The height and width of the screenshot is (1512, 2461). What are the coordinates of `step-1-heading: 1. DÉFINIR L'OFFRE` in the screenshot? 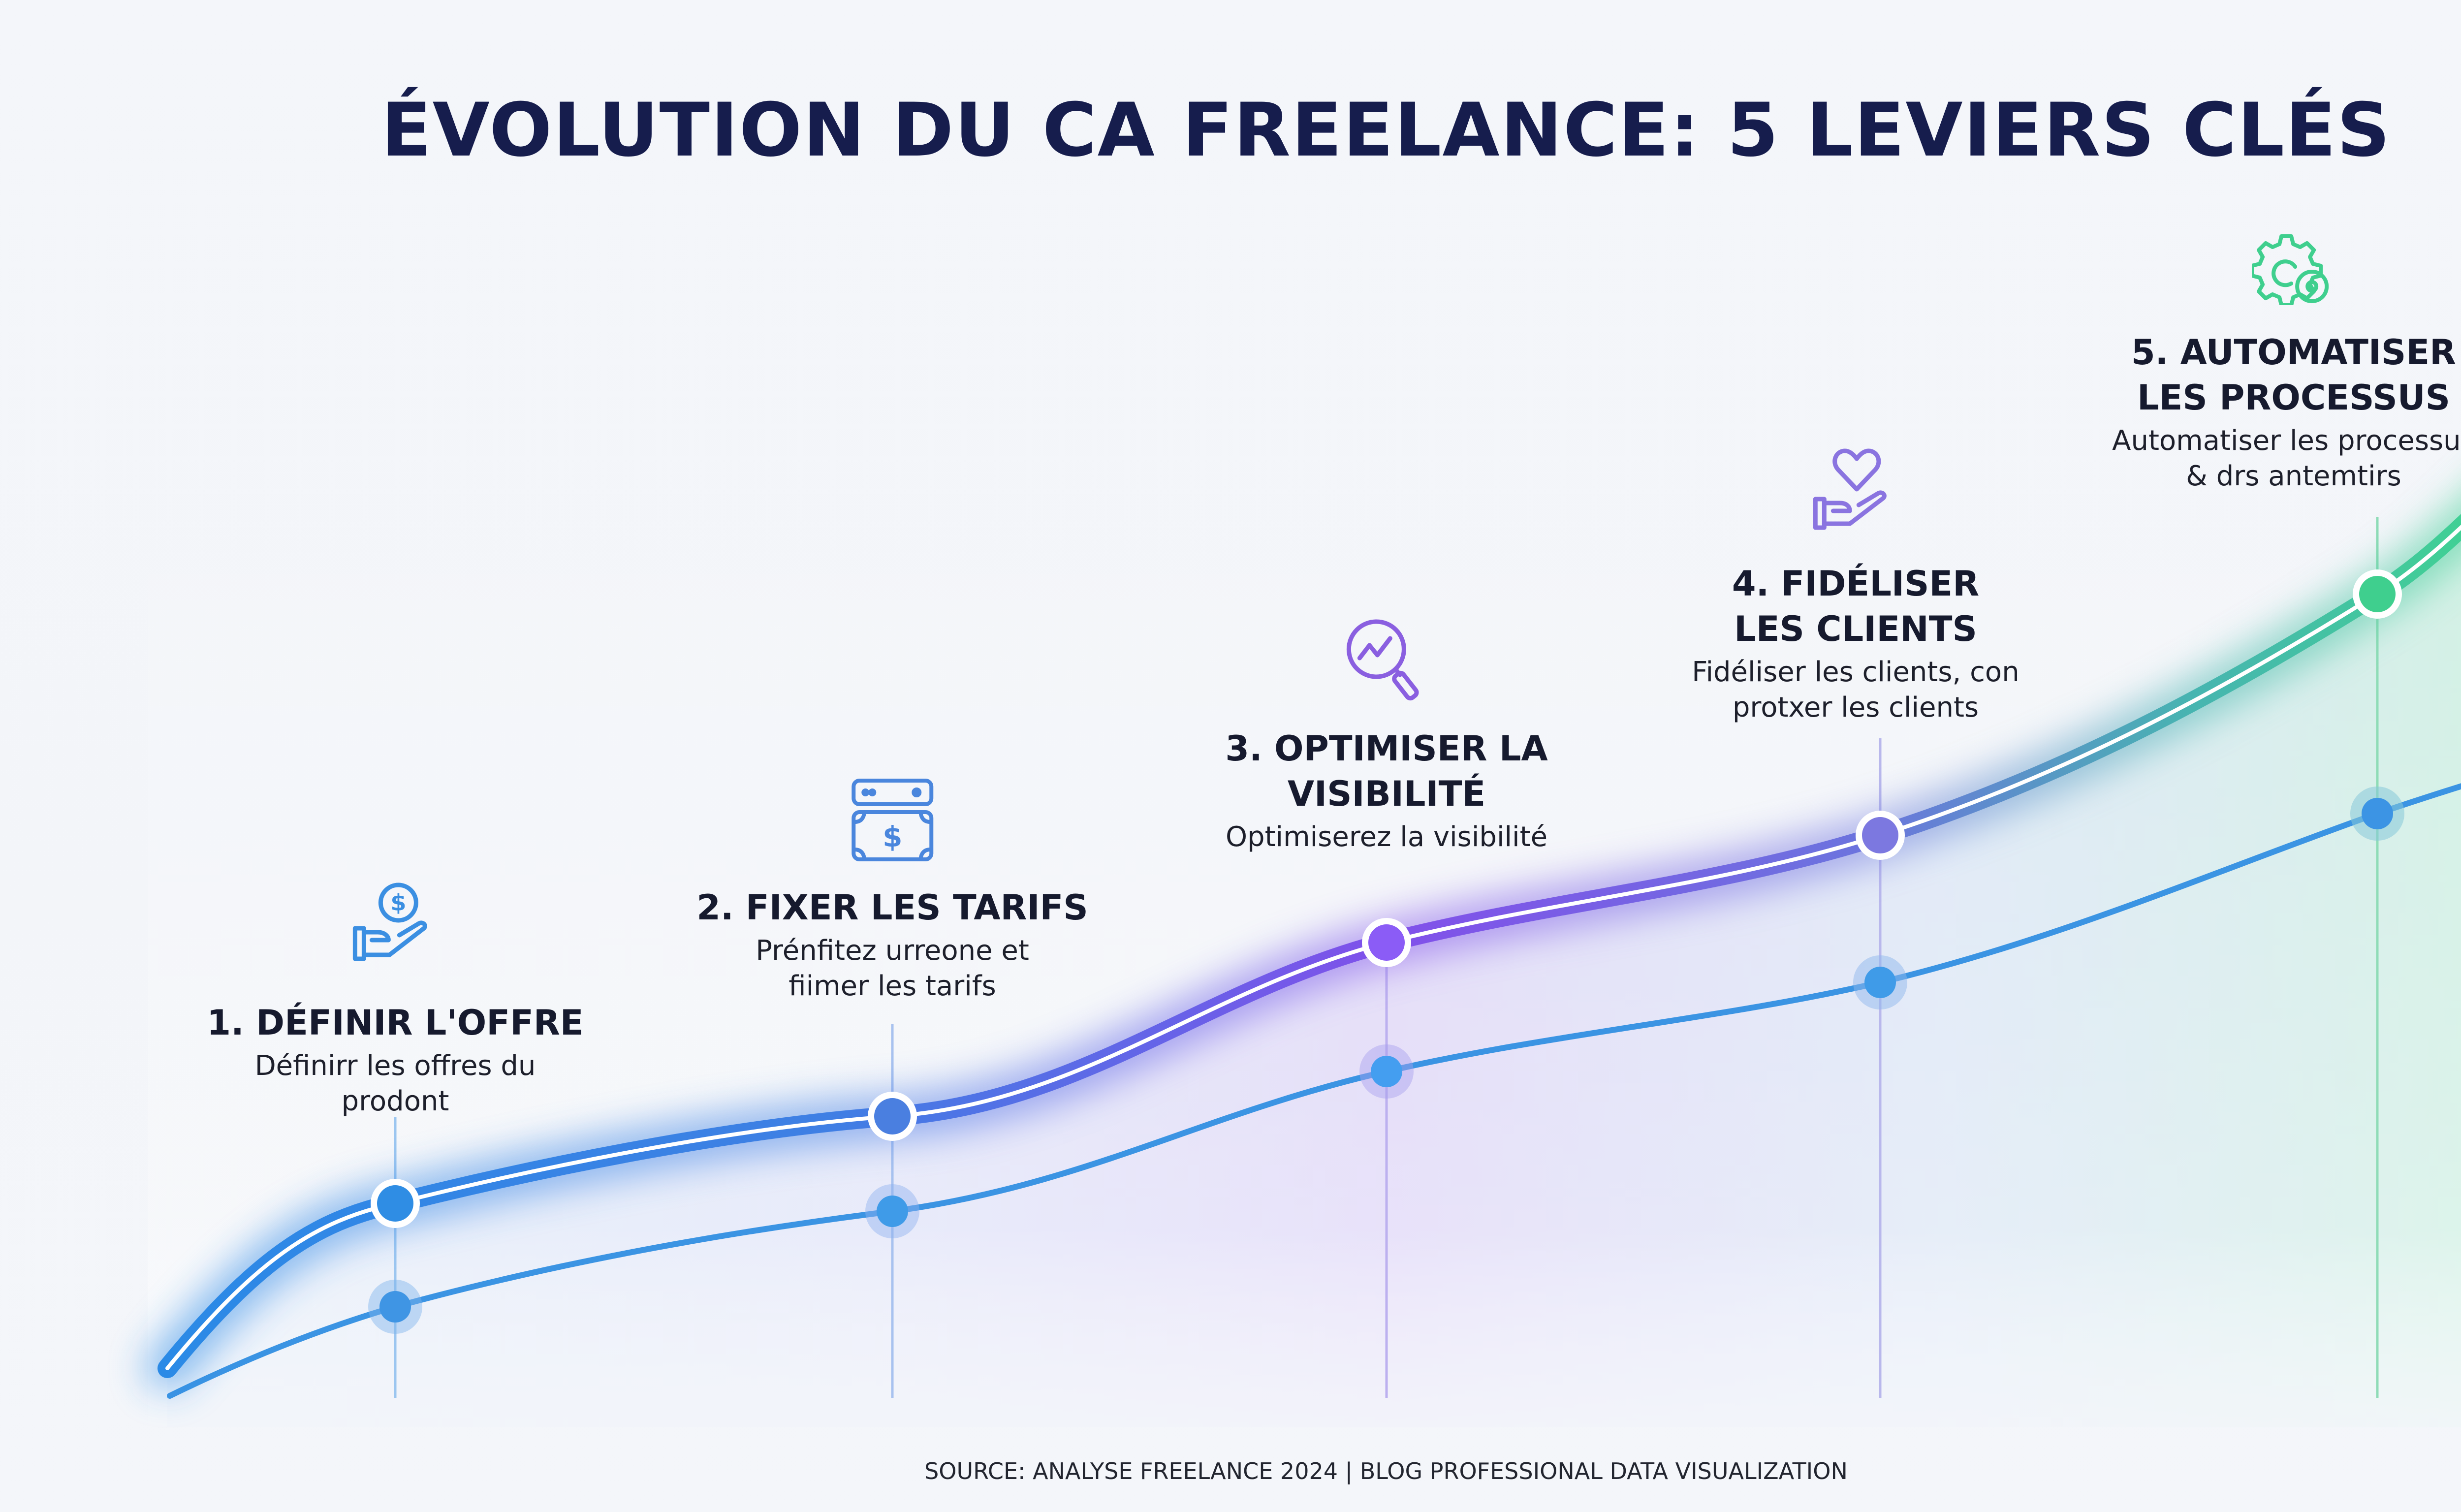 It's located at (396, 1023).